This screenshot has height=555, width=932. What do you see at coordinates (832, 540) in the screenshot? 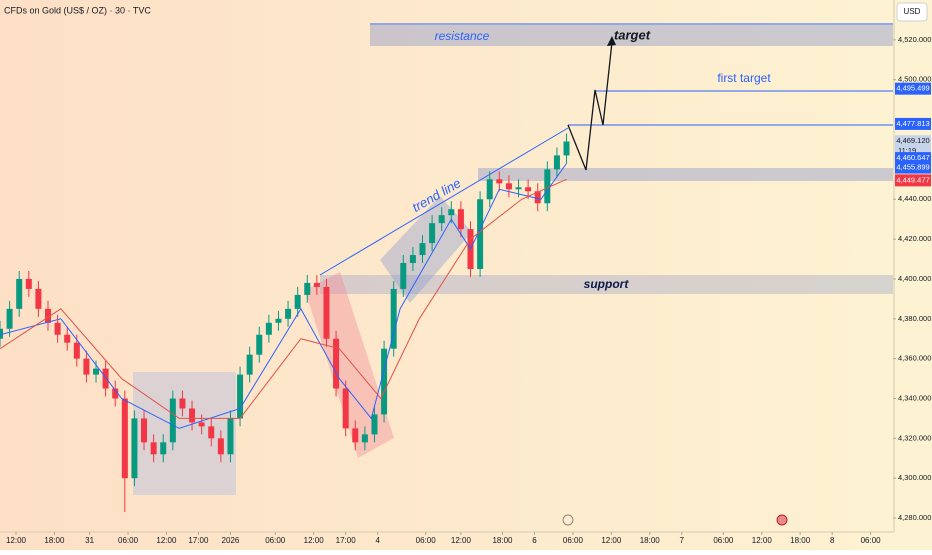
I see `x-tick-label: 8` at bounding box center [832, 540].